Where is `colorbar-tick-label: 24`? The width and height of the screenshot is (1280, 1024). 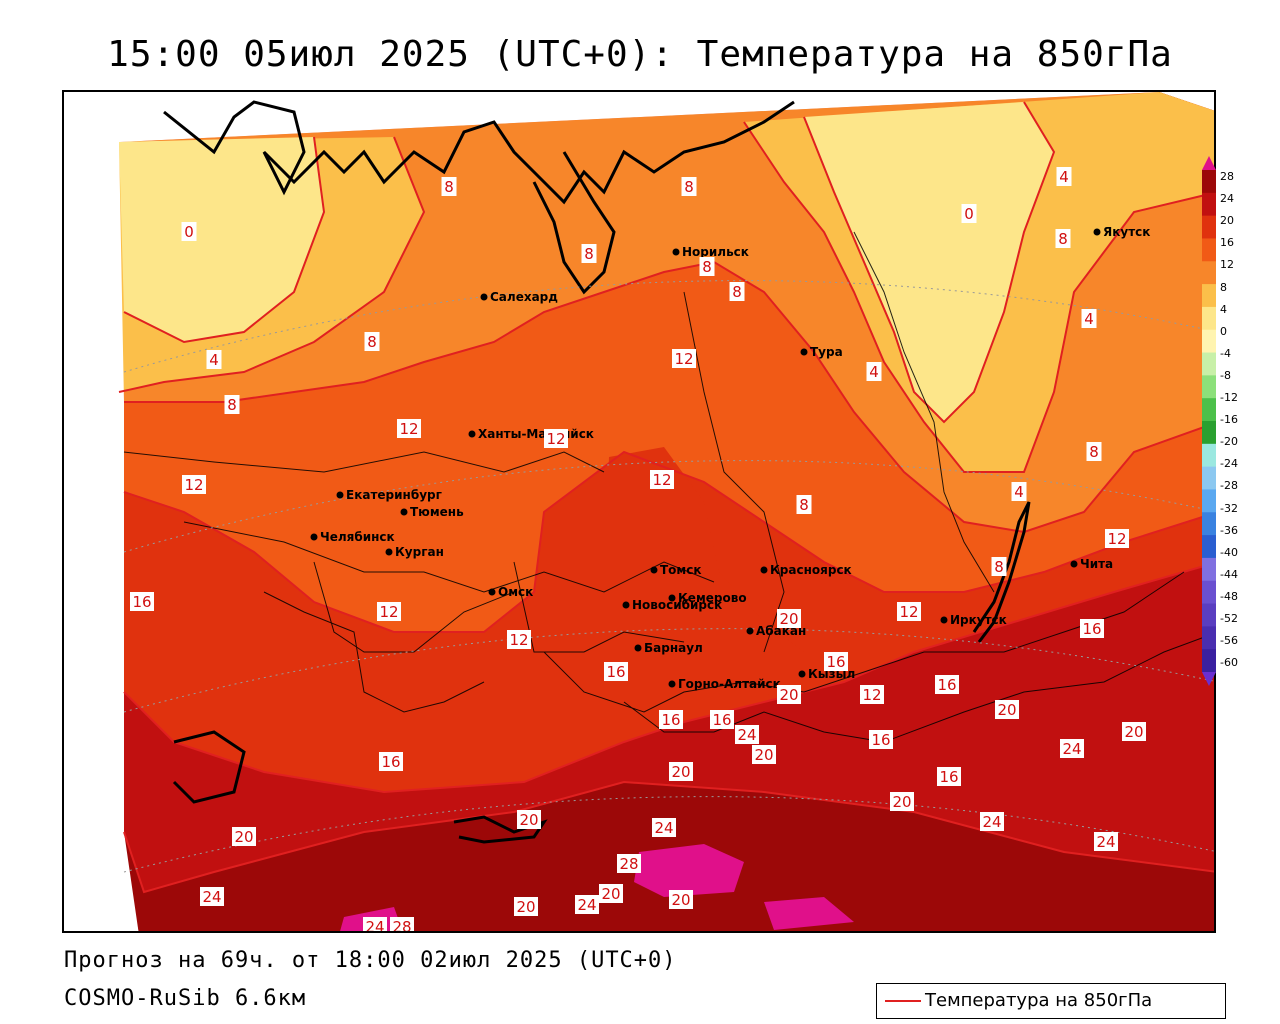 colorbar-tick-label: 24 is located at coordinates (1227, 199).